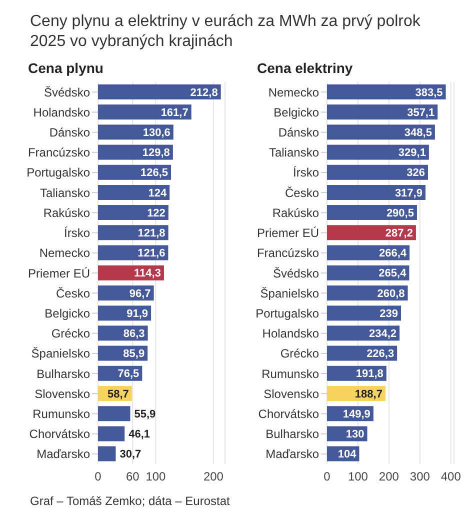 The width and height of the screenshot is (474, 516). Describe the element at coordinates (154, 173) in the screenshot. I see `data-label: 126,5` at that location.